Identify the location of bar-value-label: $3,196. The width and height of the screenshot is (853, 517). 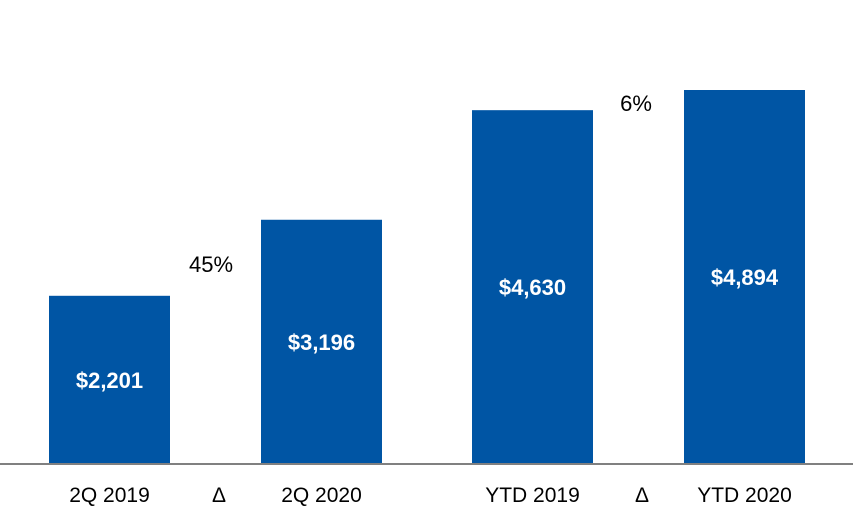
(321, 342).